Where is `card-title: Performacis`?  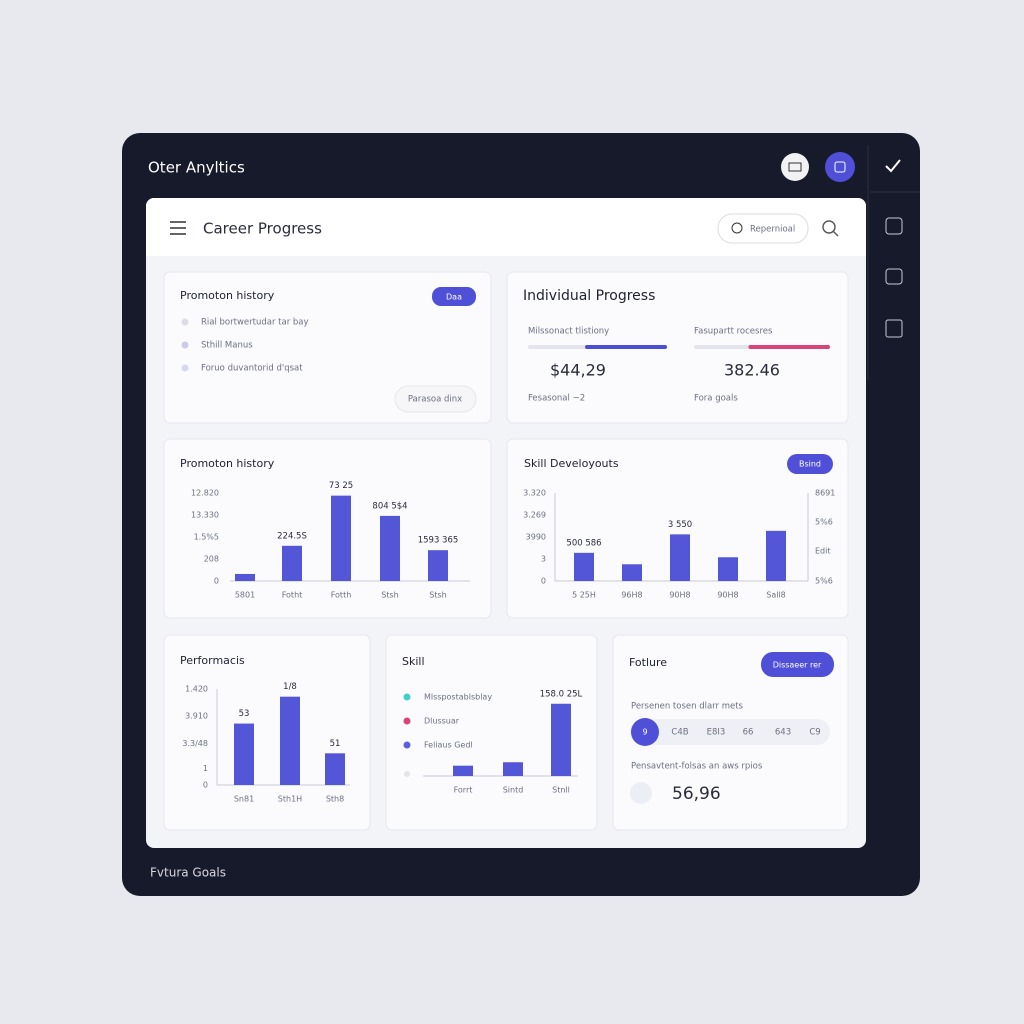
card-title: Performacis is located at coordinates (212, 660).